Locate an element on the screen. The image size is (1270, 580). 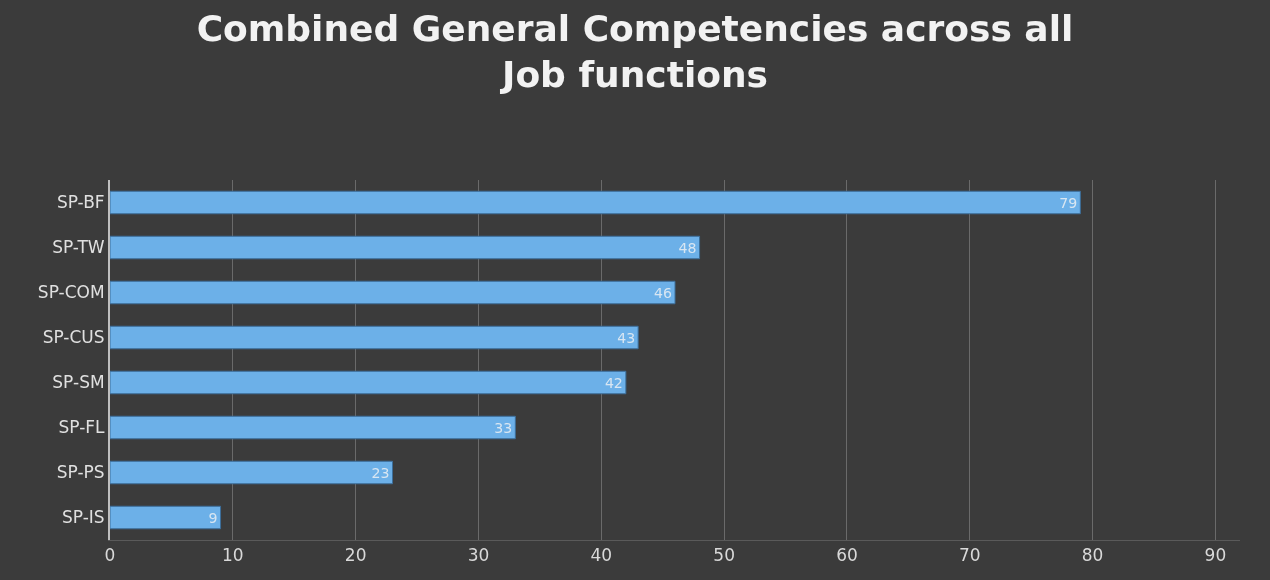
x-tick-label: 80 is located at coordinates (1092, 555).